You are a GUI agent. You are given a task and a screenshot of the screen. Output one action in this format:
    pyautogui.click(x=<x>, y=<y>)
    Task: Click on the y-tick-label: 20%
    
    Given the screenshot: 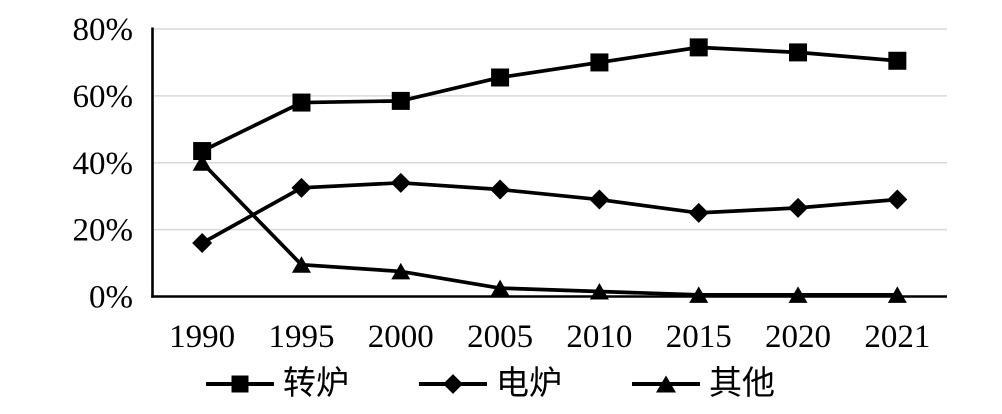 What is the action you would take?
    pyautogui.click(x=103, y=231)
    